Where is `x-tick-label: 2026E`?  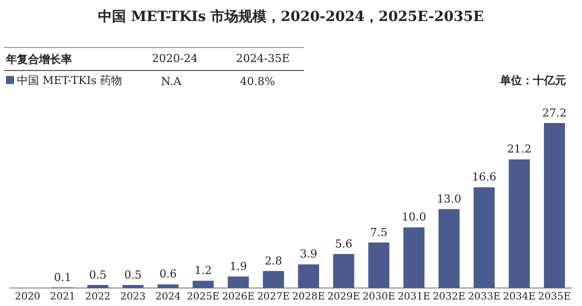
x-tick-label: 2026E is located at coordinates (238, 297).